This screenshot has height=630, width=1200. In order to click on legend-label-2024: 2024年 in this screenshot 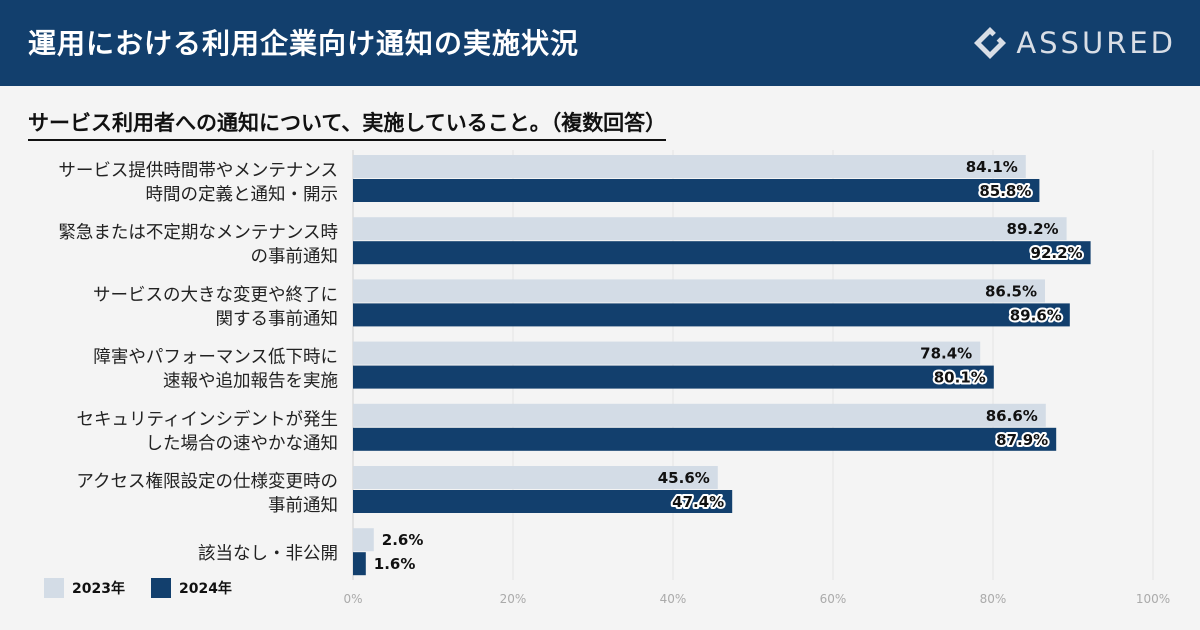, I will do `click(205, 589)`.